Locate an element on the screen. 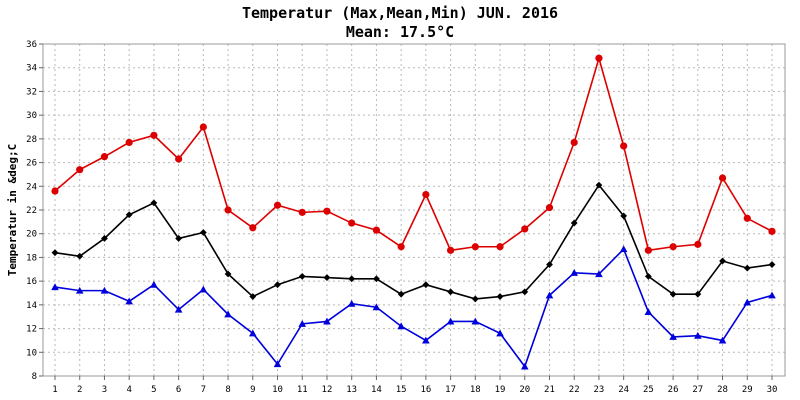  x-tick-label: 2 is located at coordinates (79, 390).